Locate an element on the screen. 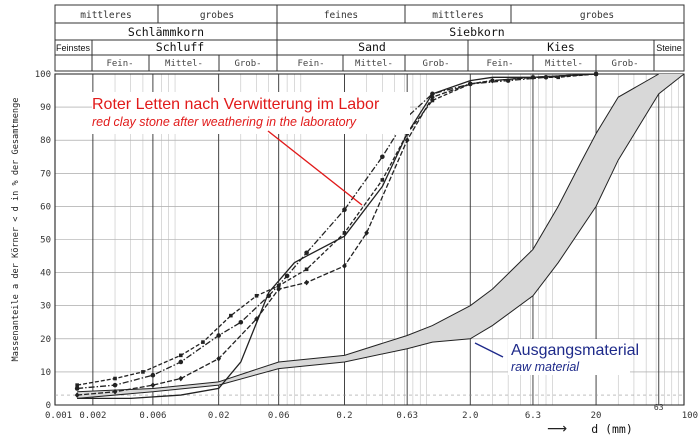 This screenshot has width=700, height=438. x-tick-label: 6.3 is located at coordinates (533, 416).